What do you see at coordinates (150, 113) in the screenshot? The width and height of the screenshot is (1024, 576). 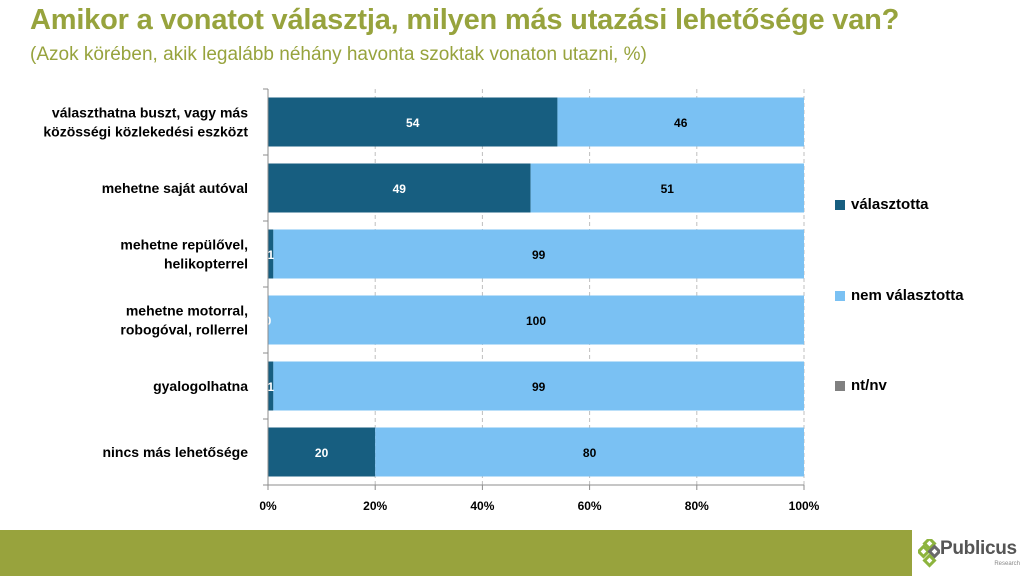 I see `category-label: választhatna buszt, vagy más` at bounding box center [150, 113].